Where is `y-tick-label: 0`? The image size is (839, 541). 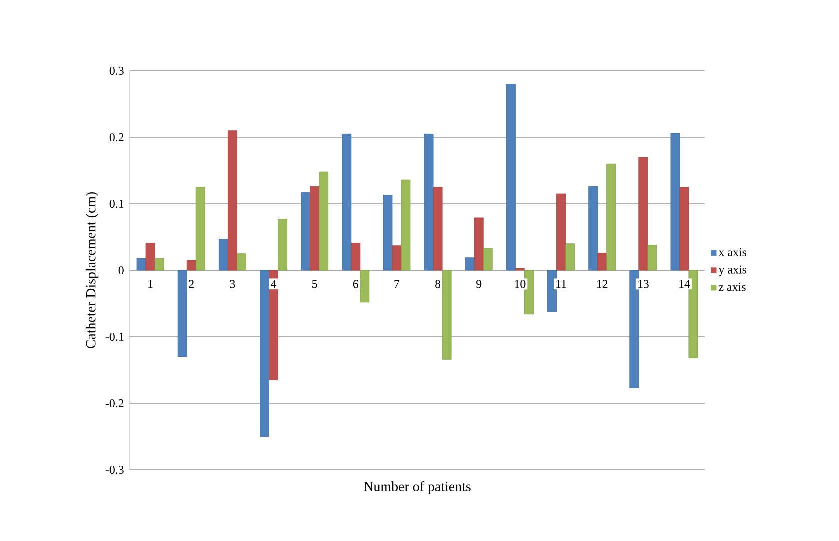
y-tick-label: 0 is located at coordinates (121, 270).